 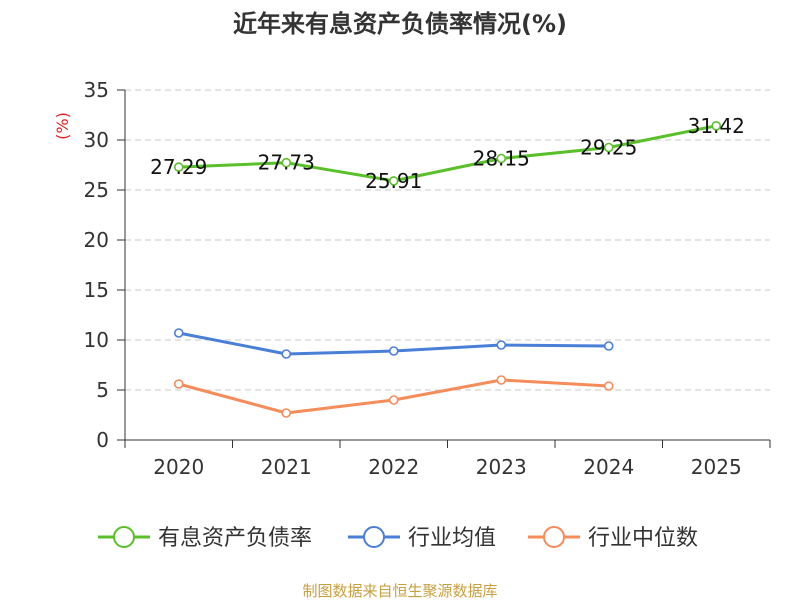 What do you see at coordinates (62, 126) in the screenshot?
I see `y-axis-unit-label: (%)` at bounding box center [62, 126].